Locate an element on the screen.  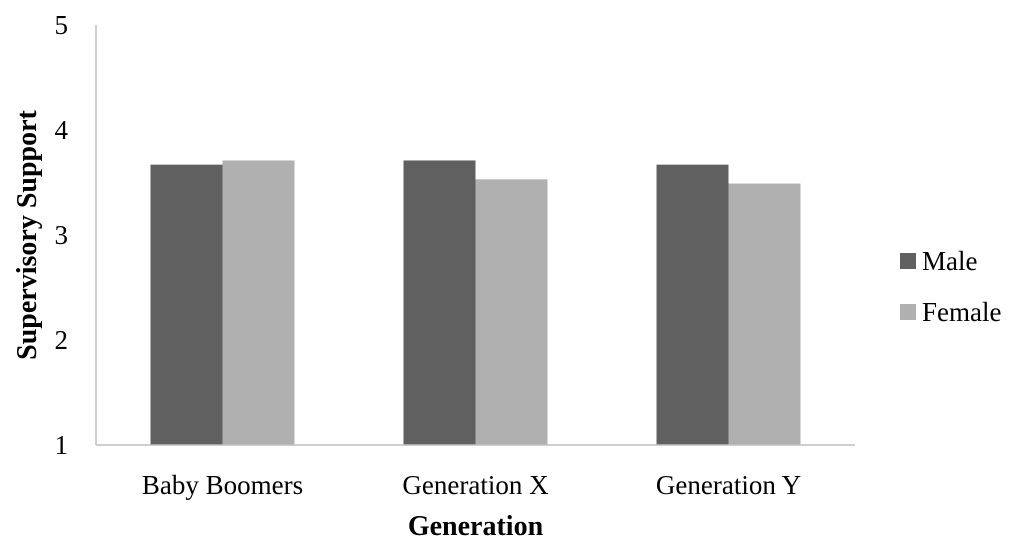
bar-male-generation-y is located at coordinates (692, 304).